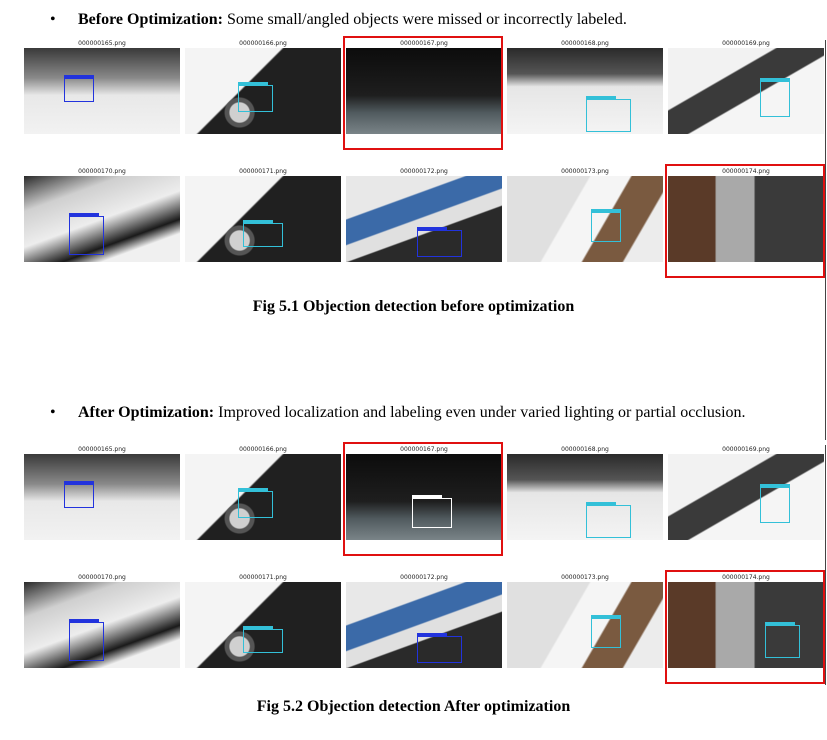  I want to click on tile-filename: 000000172.png, so click(424, 171).